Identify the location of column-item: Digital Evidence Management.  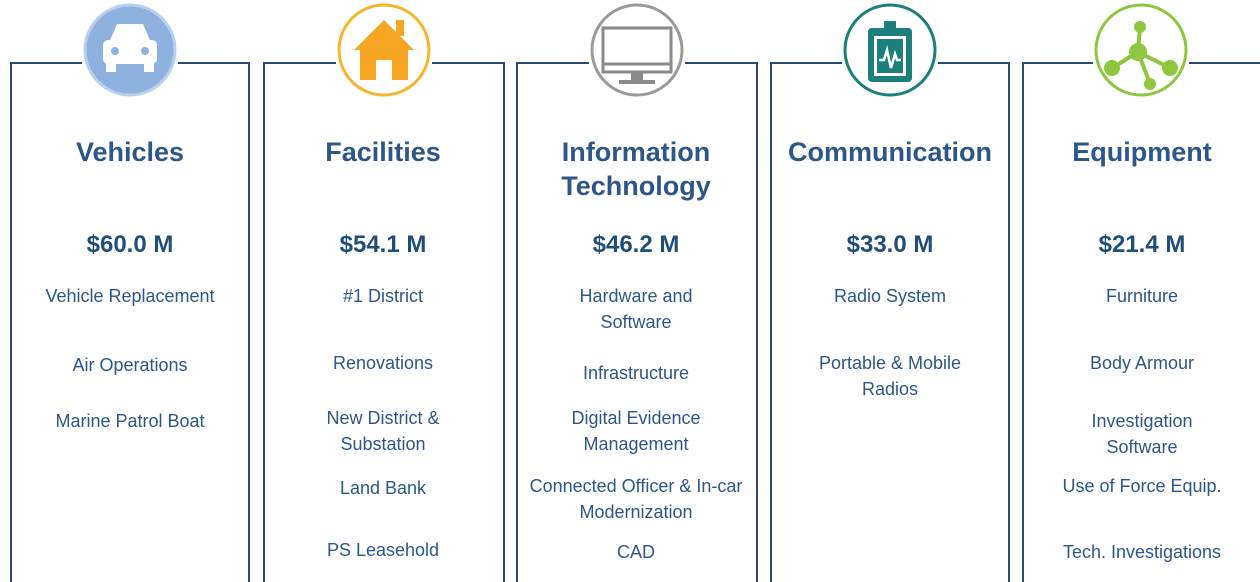
(636, 431).